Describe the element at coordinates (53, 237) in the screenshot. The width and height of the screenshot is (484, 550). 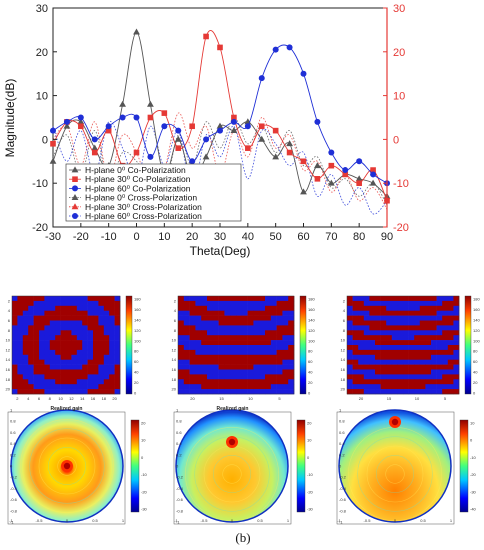
I see `x-tick-label: -30` at that location.